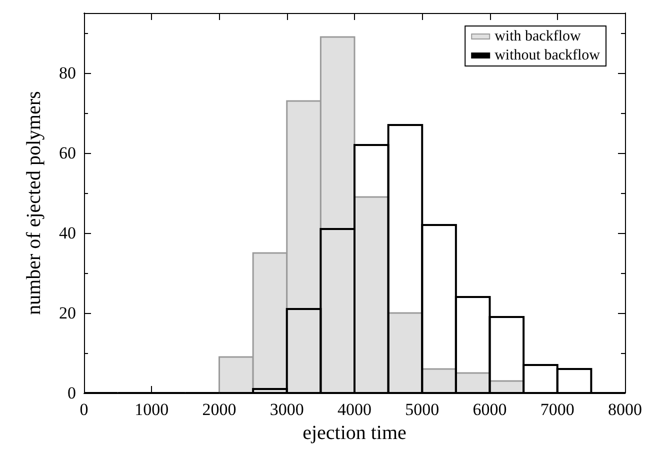 This screenshot has width=650, height=456. I want to click on legend-label: with backflow, so click(537, 36).